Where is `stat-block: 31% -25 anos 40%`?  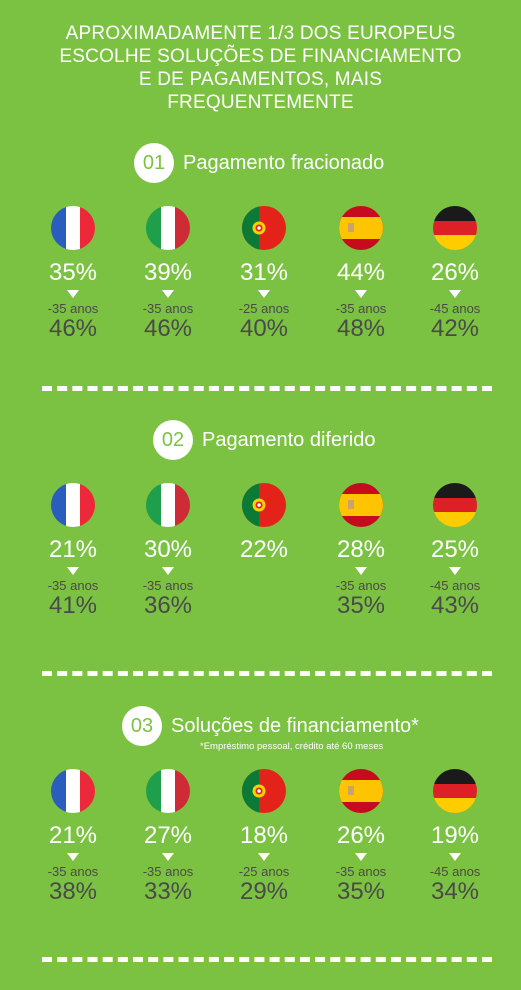 stat-block: 31% -25 anos 40% is located at coordinates (264, 301).